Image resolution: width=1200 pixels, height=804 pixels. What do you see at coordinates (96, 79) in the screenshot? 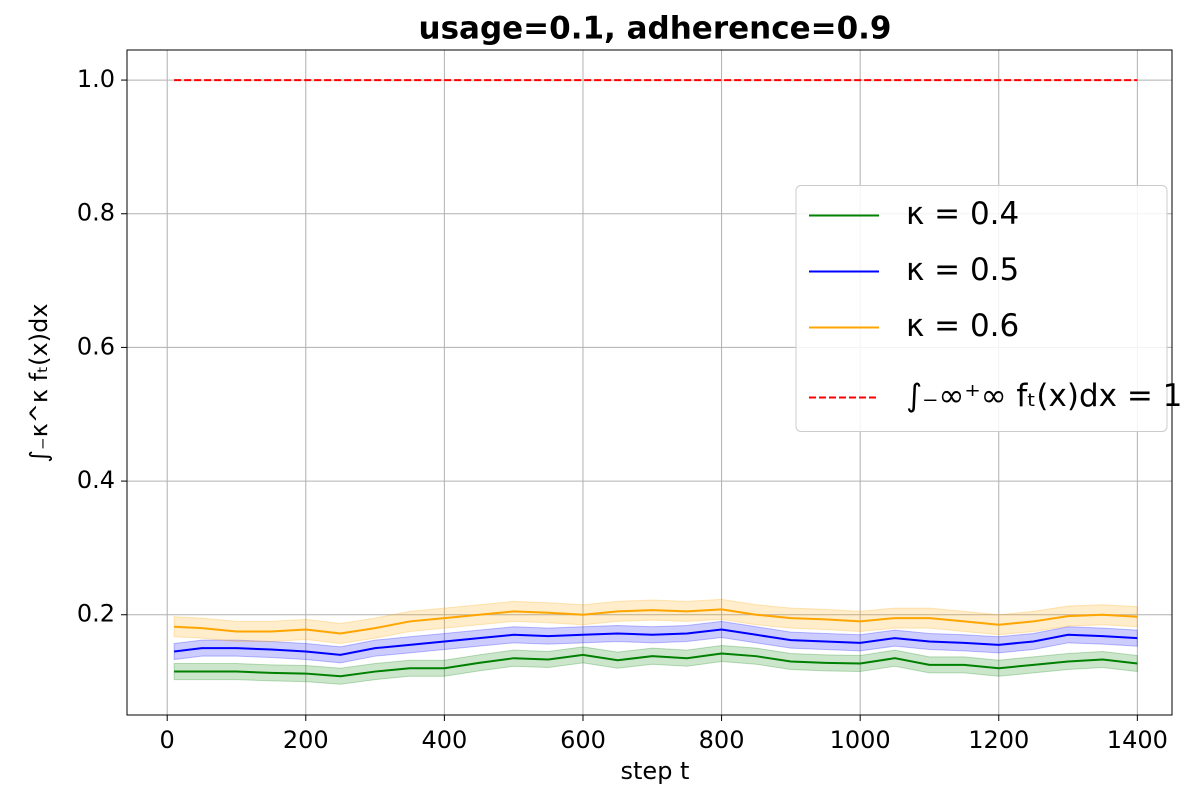
I see `y-tick-label: 1.0` at bounding box center [96, 79].